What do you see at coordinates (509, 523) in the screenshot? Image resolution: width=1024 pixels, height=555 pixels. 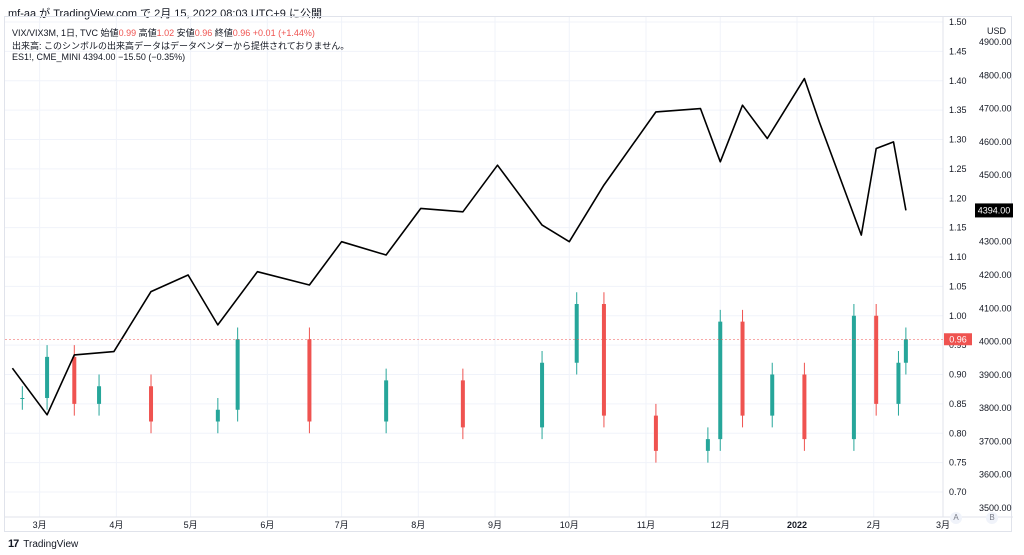 I see `time-axis: 3月 4月 5月 6月 7月 8月 9月 10月 11月 12月 2022 2月 3月` at bounding box center [509, 523].